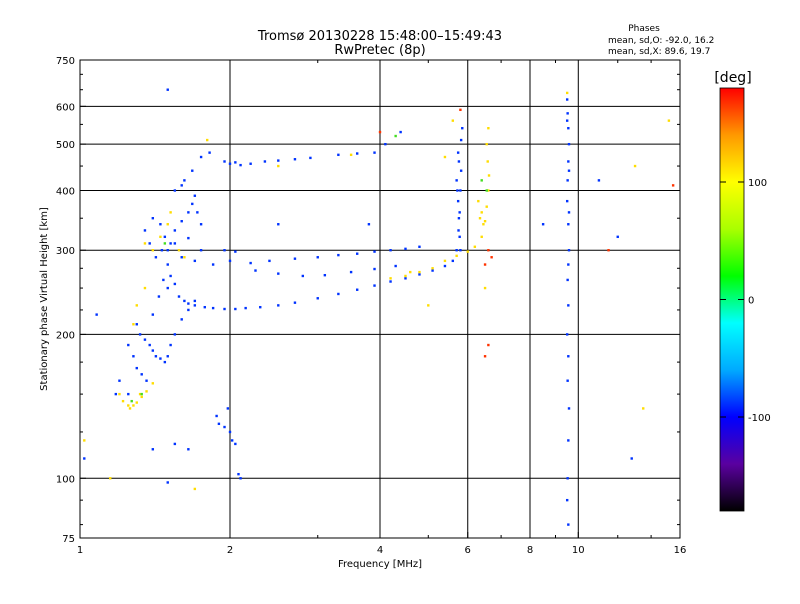  Describe the element at coordinates (65, 145) in the screenshot. I see `y-tick-label: 500` at that location.